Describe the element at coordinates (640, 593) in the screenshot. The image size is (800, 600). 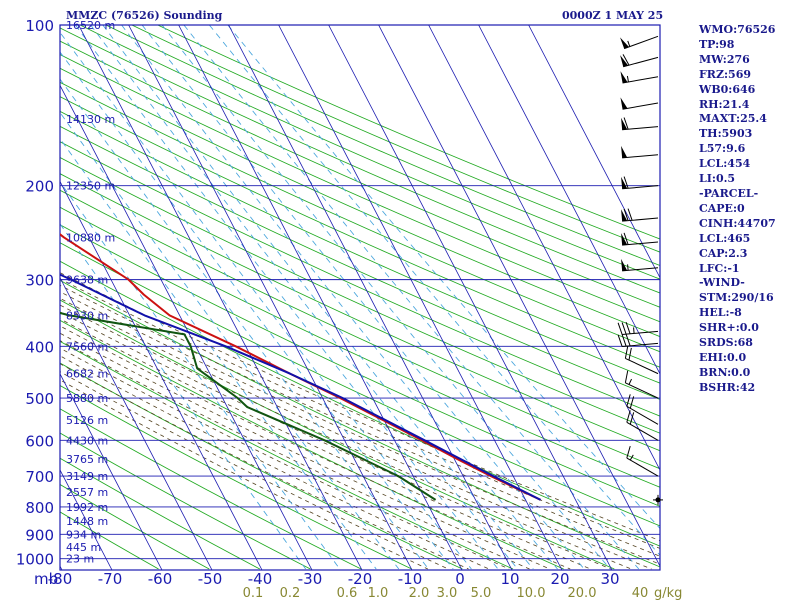
I see `mixing-ratio-label: 40` at that location.